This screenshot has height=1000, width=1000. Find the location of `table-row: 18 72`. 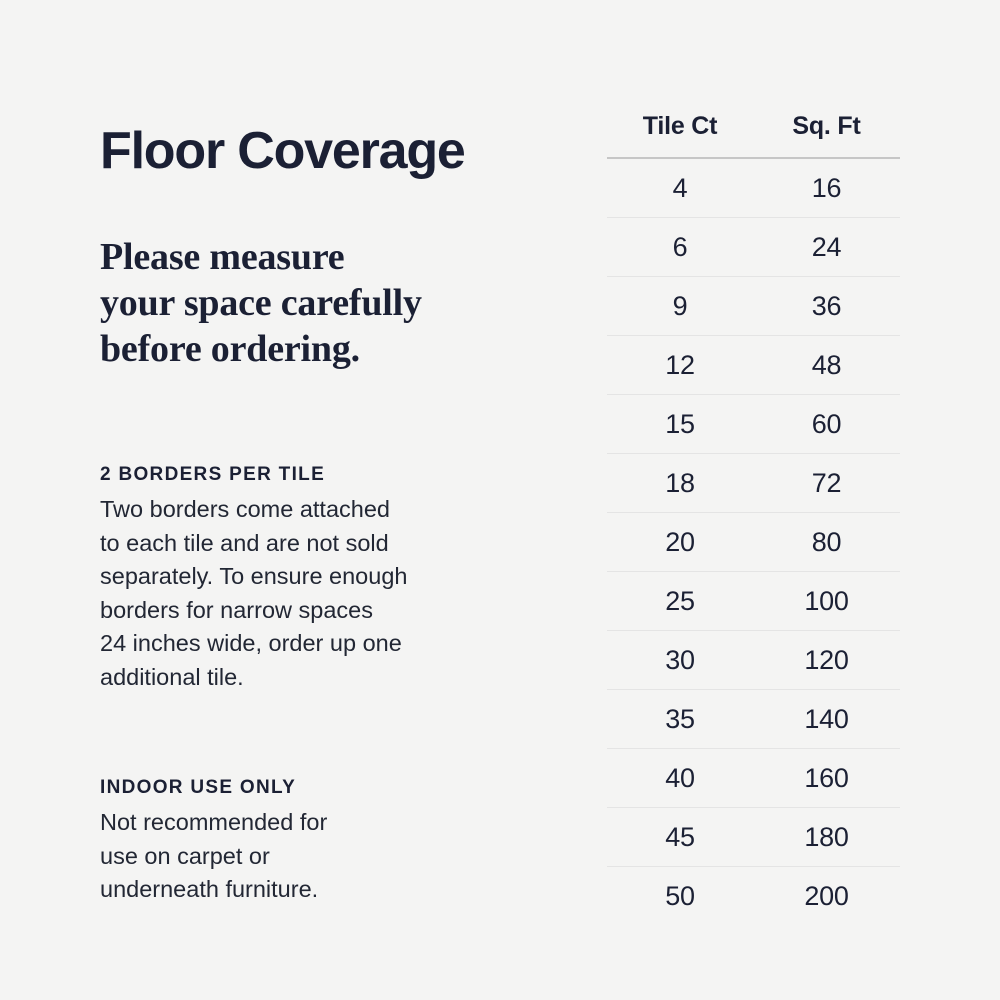

table-row: 18 72 is located at coordinates (753, 483).